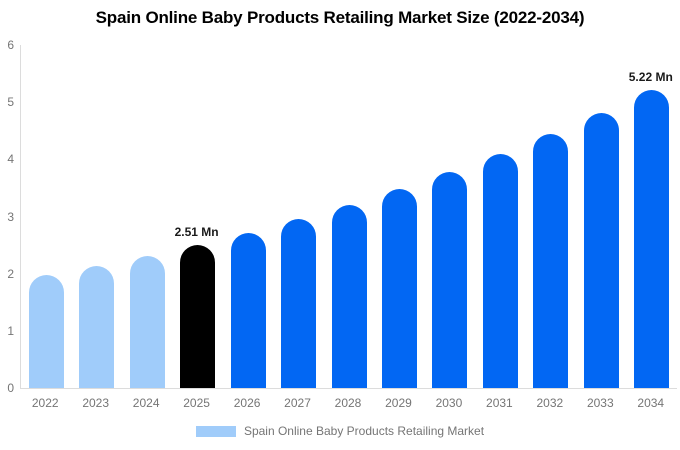  What do you see at coordinates (196, 403) in the screenshot?
I see `x-tick-label-2025: 2025` at bounding box center [196, 403].